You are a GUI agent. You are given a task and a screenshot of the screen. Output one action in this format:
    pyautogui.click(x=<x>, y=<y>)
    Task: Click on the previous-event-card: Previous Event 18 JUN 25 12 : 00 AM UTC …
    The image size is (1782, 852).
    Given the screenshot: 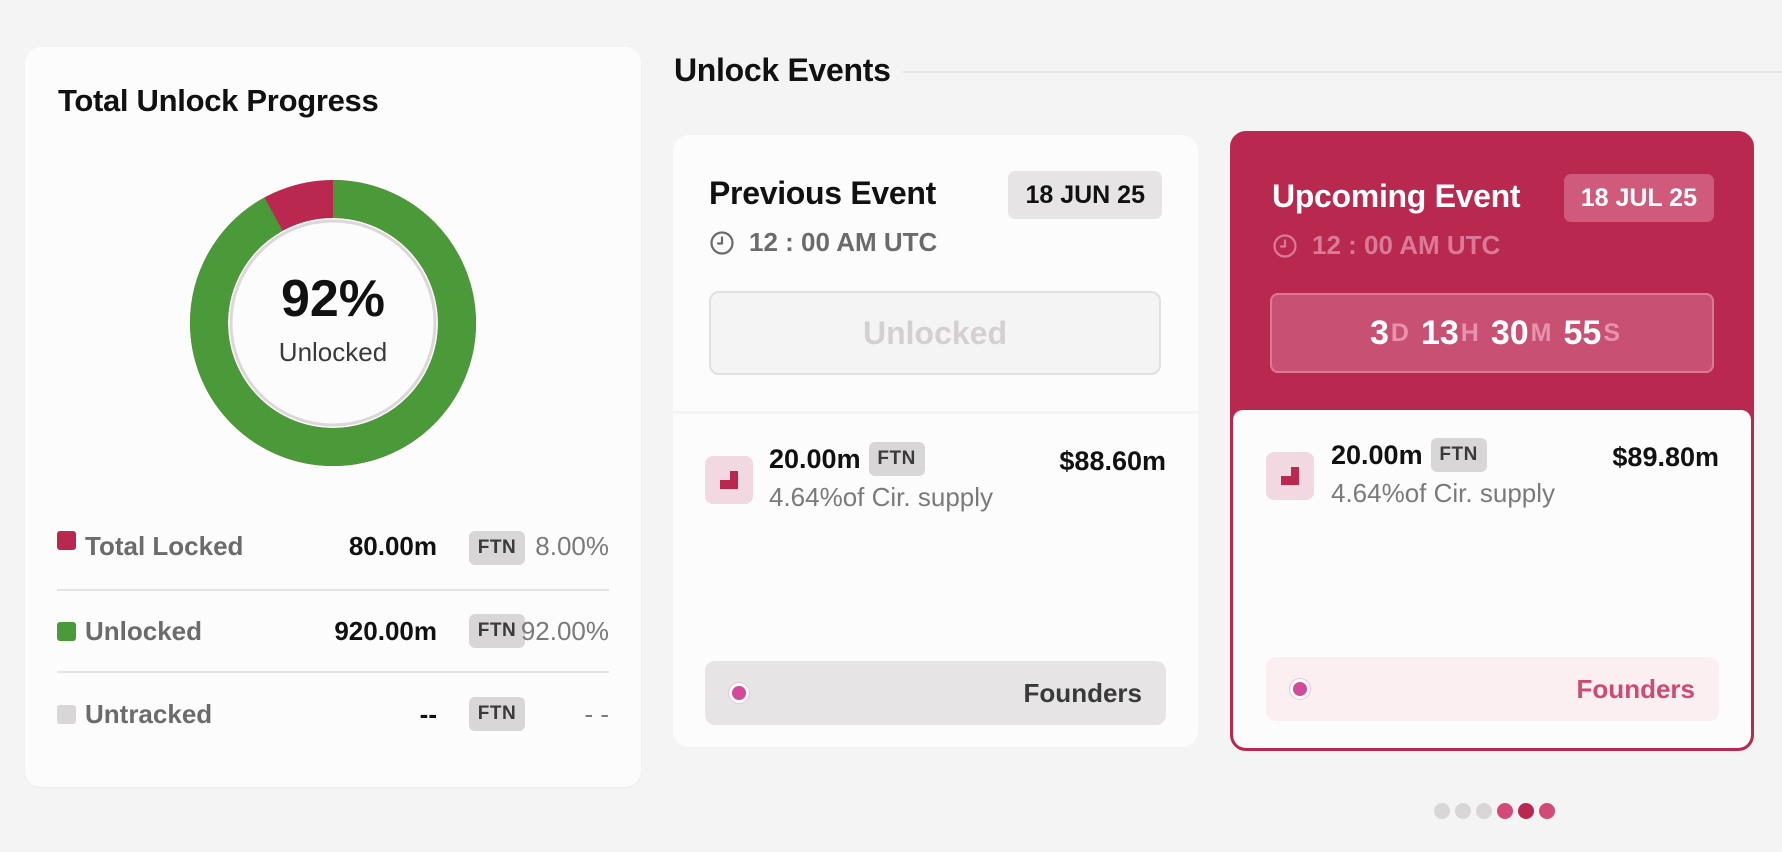 What is the action you would take?
    pyautogui.click(x=935, y=273)
    